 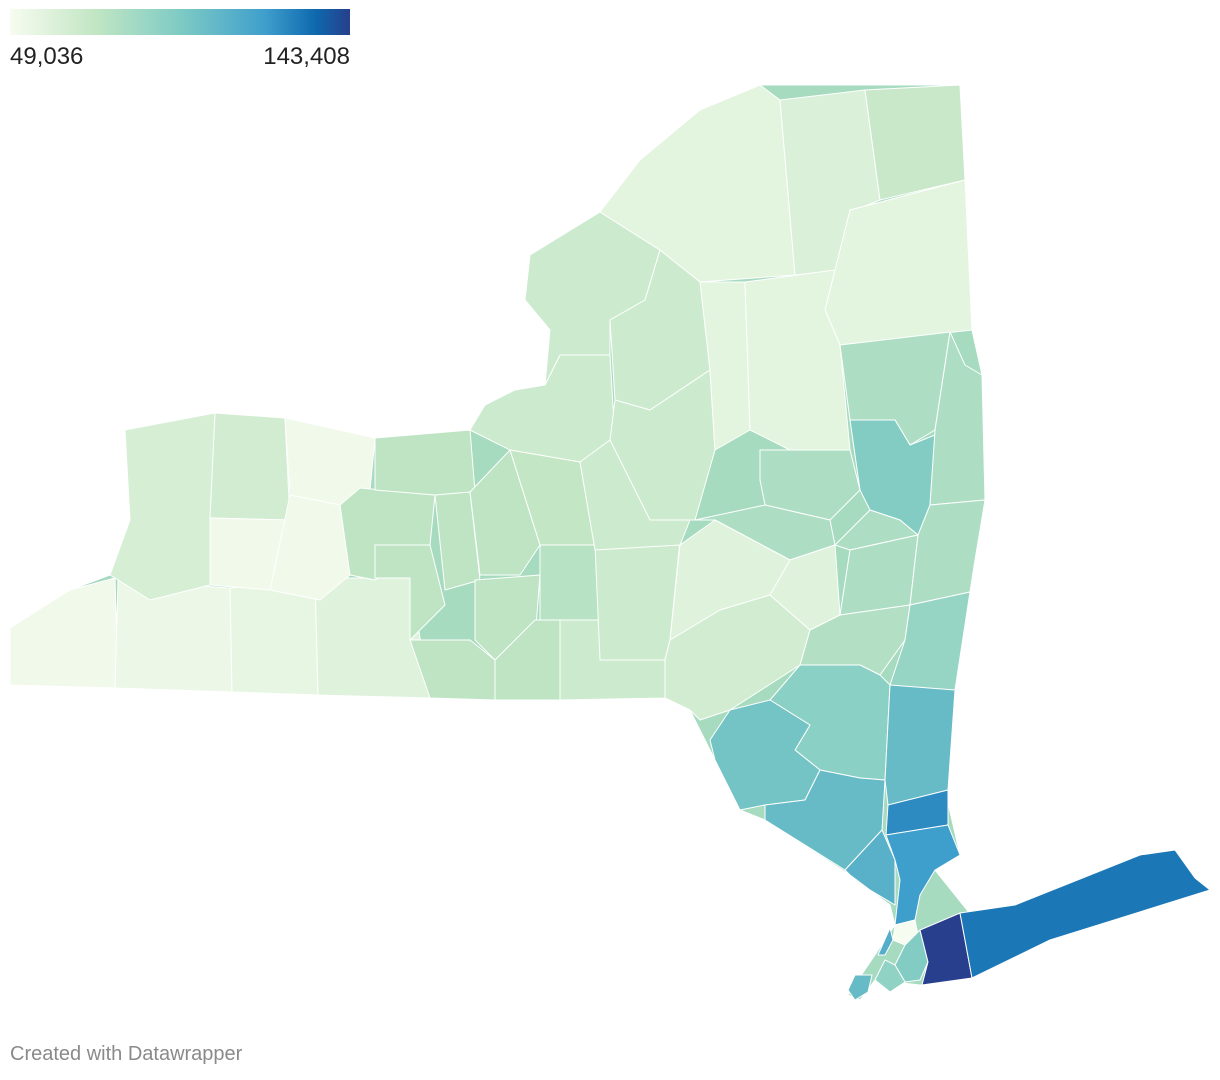 What do you see at coordinates (870, 867) in the screenshot?
I see `region-rockland` at bounding box center [870, 867].